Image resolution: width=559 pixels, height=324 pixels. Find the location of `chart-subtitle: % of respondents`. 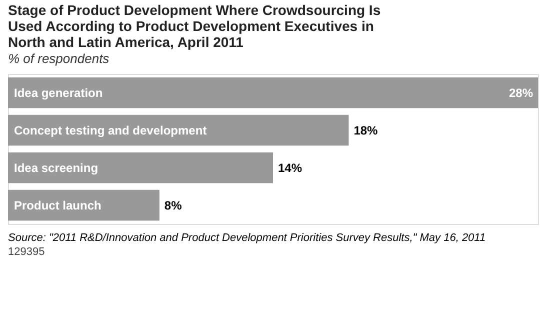

chart-subtitle: % of respondents is located at coordinates (59, 58).